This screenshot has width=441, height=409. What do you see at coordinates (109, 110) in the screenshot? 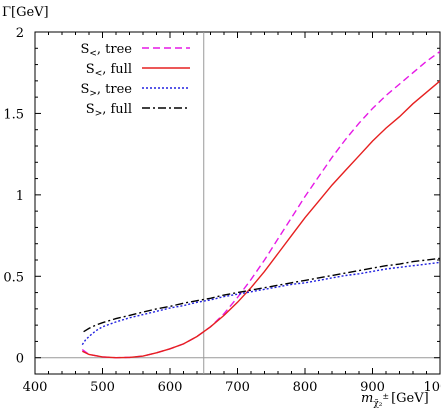
I see `legend-label-4: S>, full` at bounding box center [109, 110].